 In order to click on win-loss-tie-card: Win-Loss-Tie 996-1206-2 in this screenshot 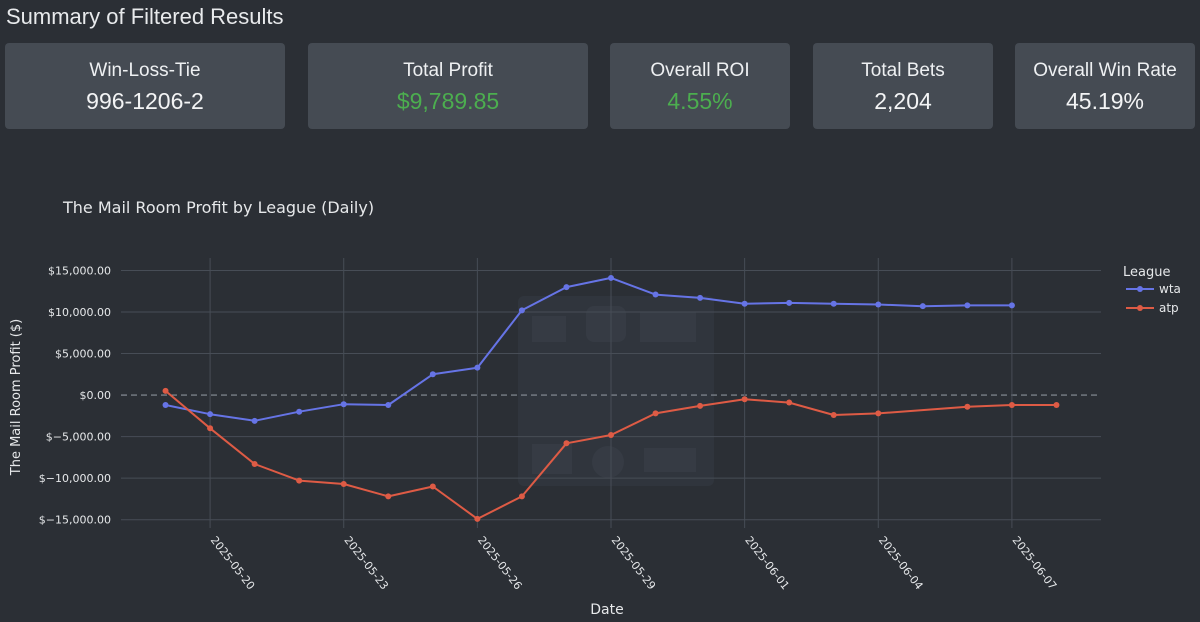, I will do `click(145, 86)`.